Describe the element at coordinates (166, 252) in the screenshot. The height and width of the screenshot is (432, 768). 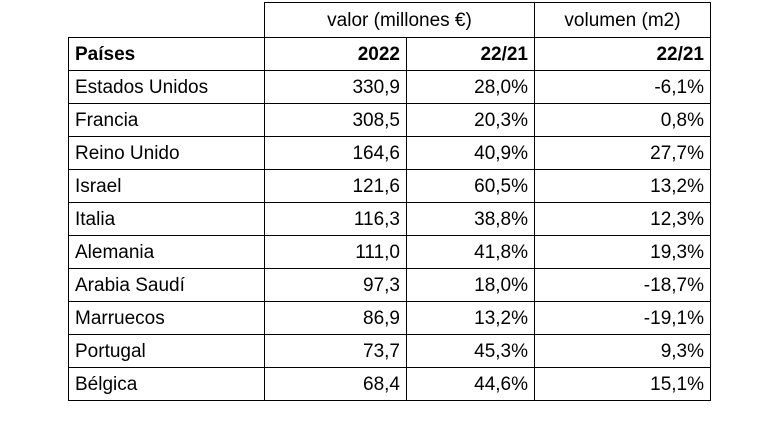
I see `country-cell: Alemania` at that location.